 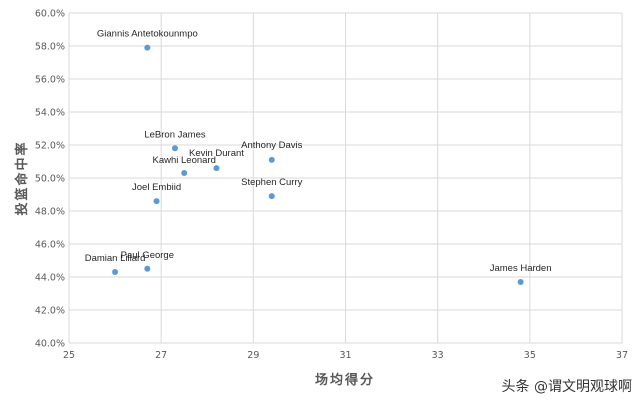 I want to click on y-tick-label: 50.0%, so click(x=50, y=179).